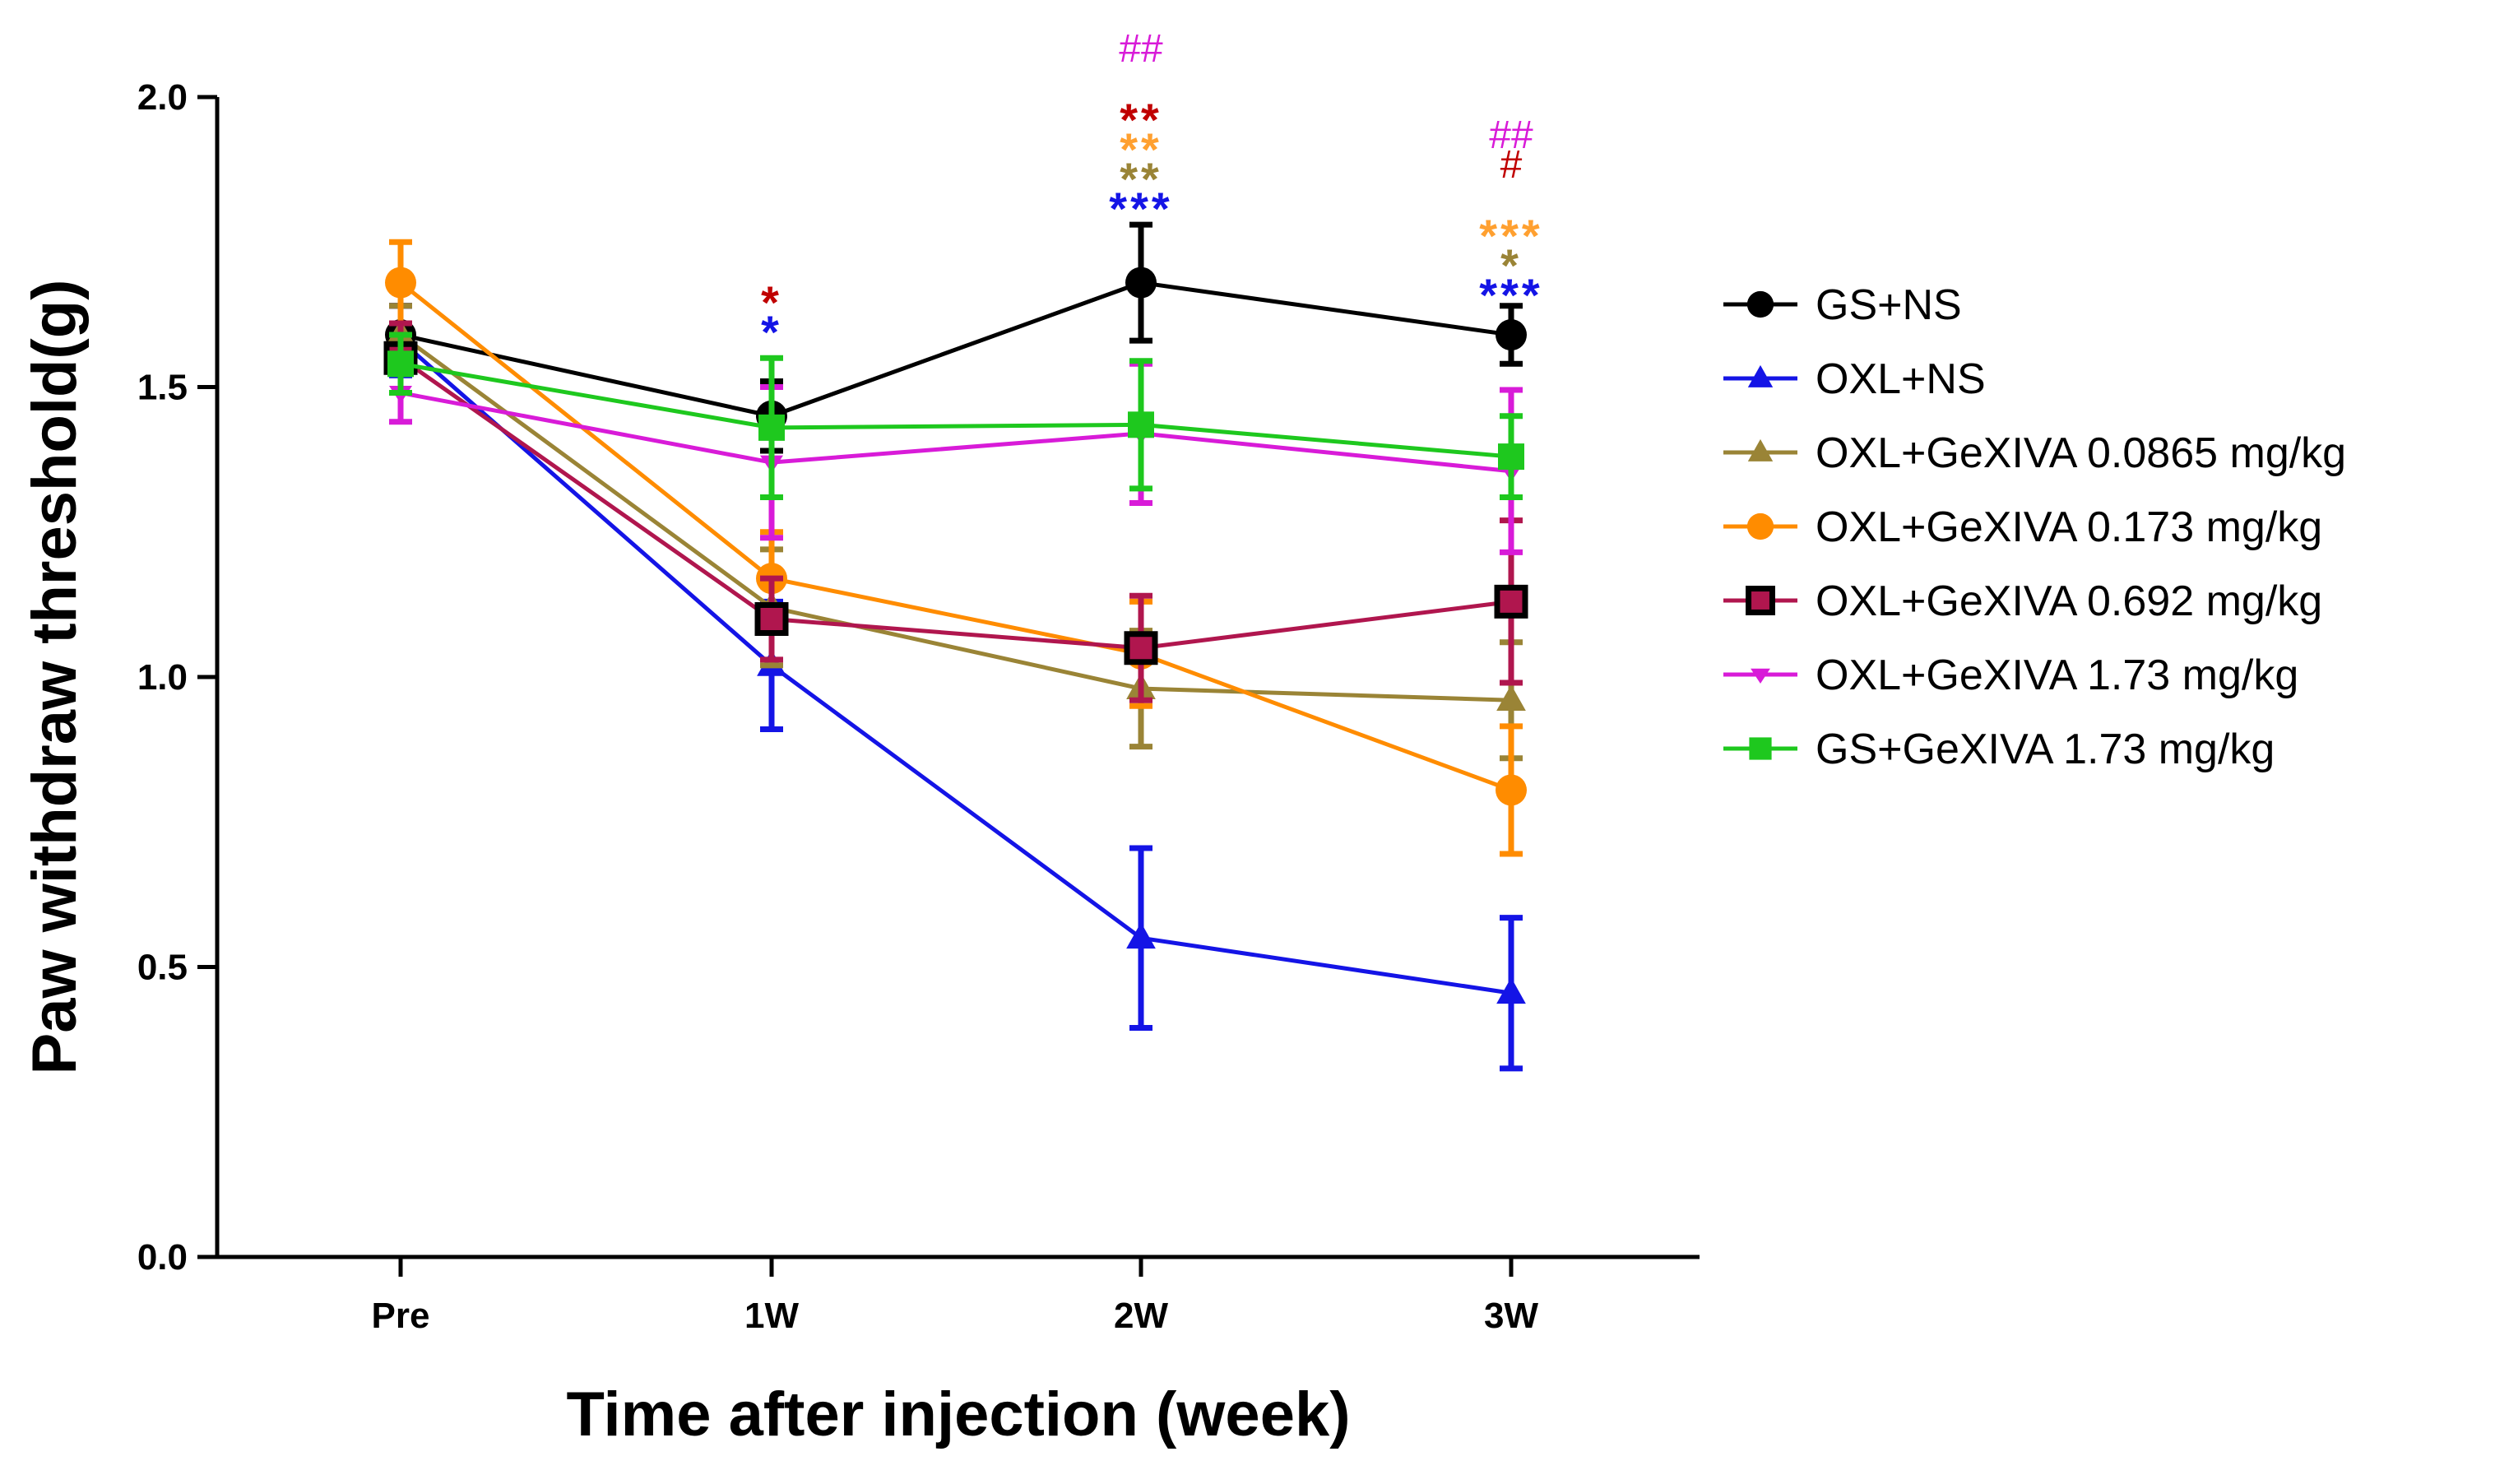  I want to click on legend-item: OXL+GeXIVA 0.692 mg/kg, so click(2022, 601).